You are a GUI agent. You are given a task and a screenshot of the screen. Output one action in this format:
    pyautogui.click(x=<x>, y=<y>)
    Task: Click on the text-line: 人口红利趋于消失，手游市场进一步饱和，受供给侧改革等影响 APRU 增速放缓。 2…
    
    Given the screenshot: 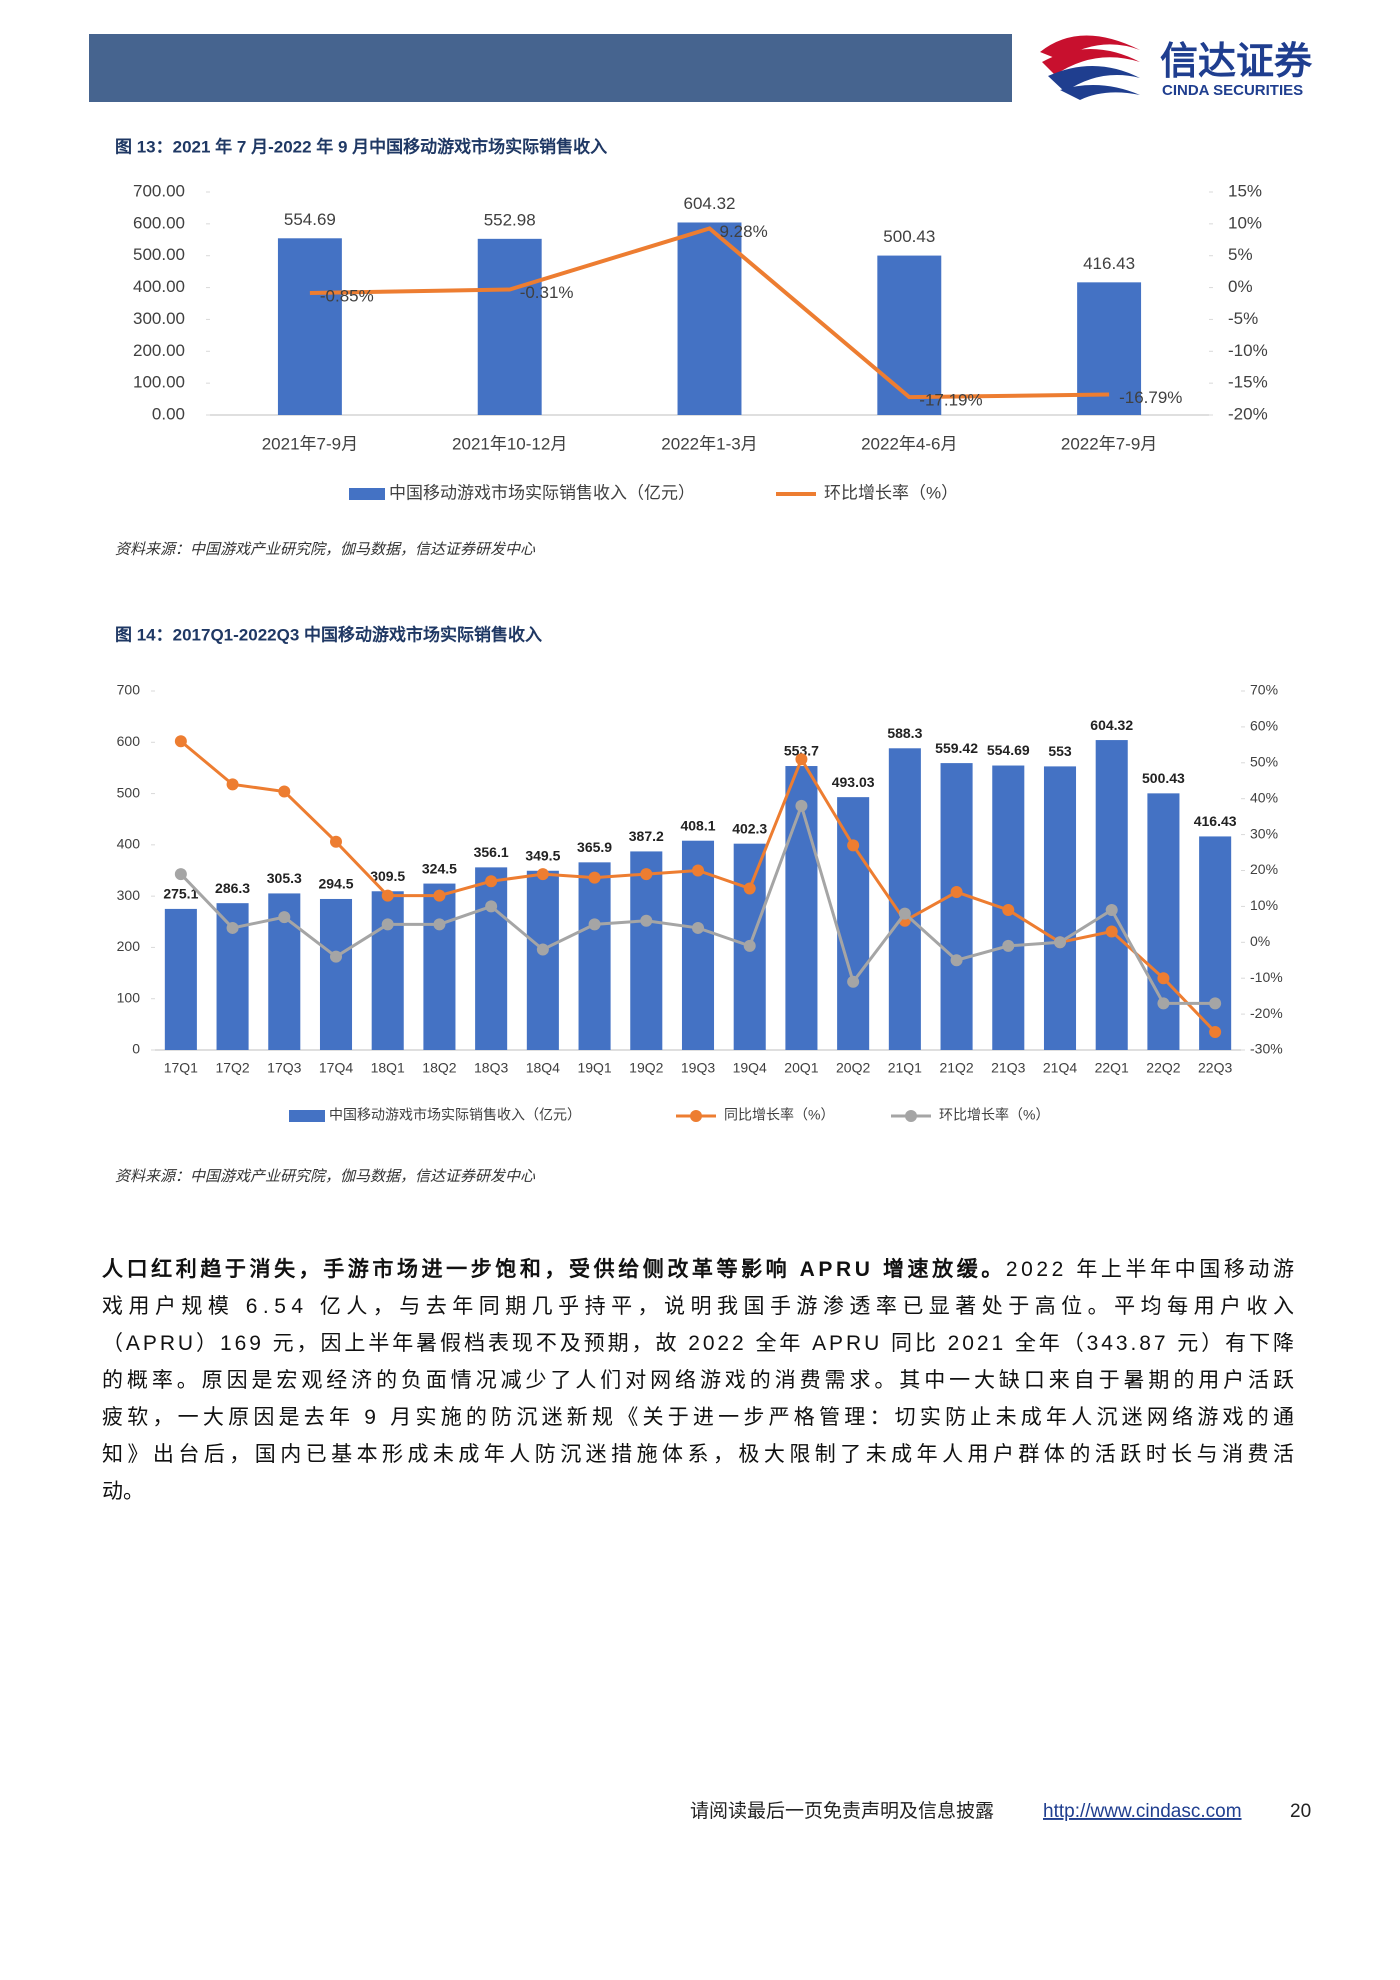 What is the action you would take?
    pyautogui.click(x=698, y=1269)
    